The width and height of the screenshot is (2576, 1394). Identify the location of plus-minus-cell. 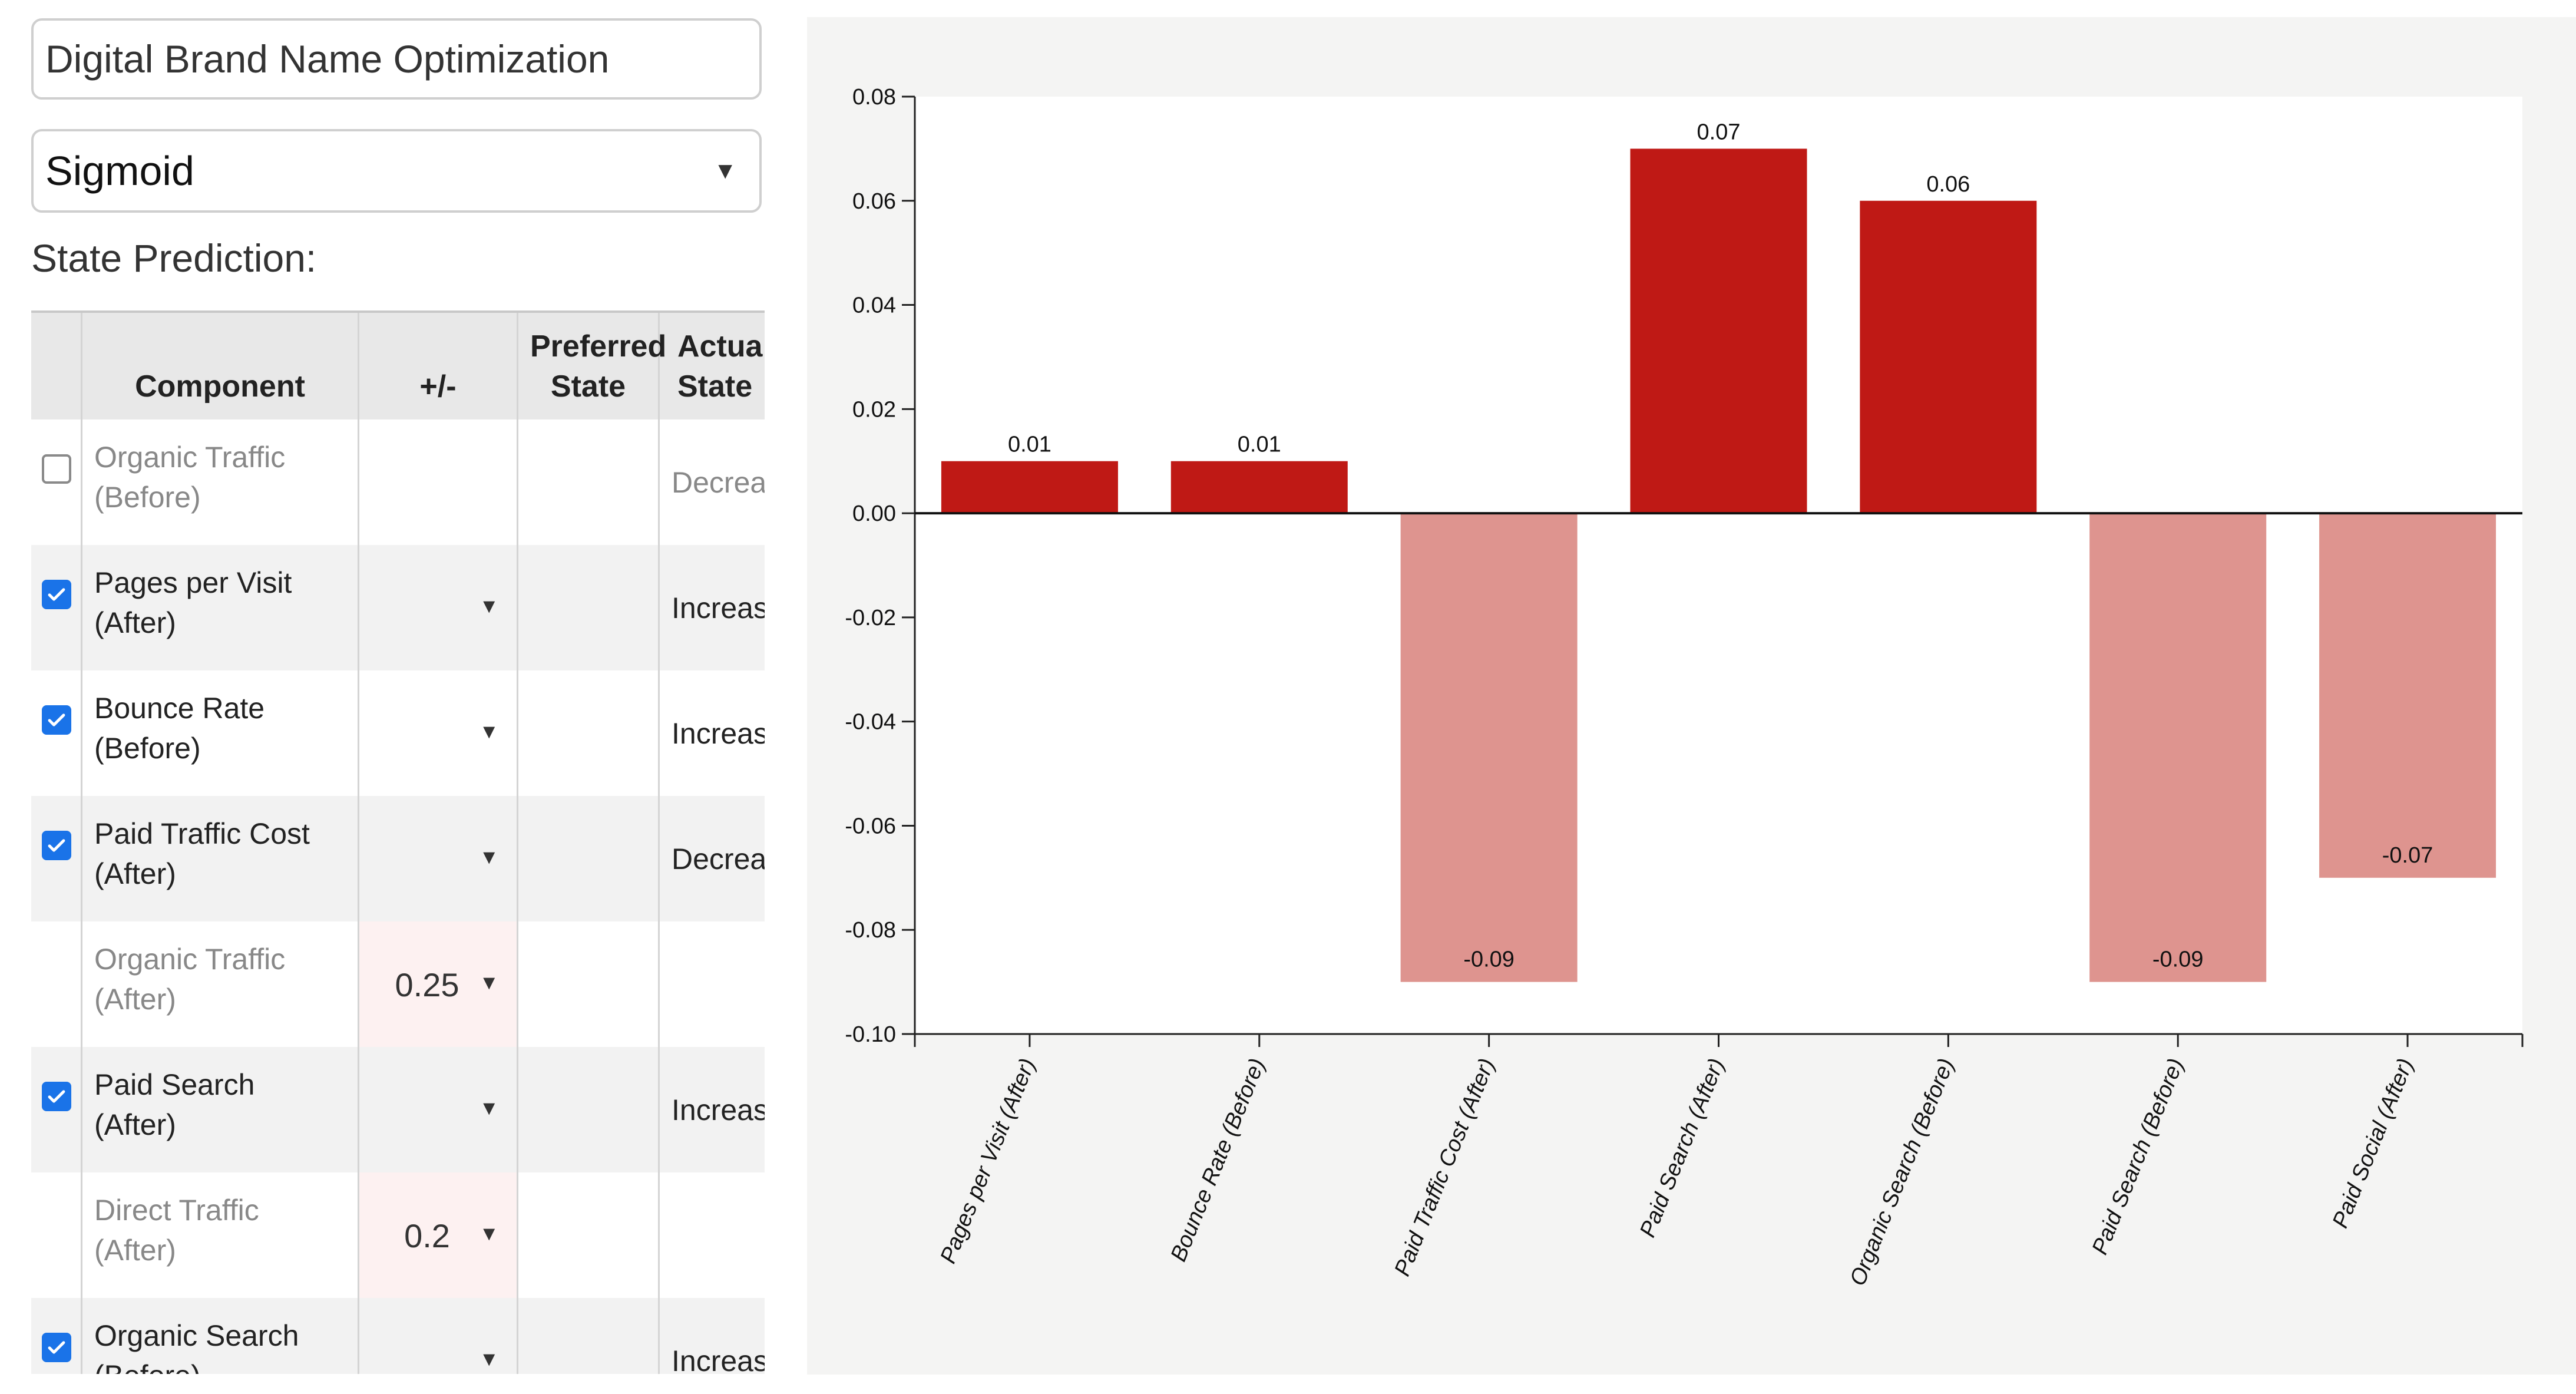
(438, 482).